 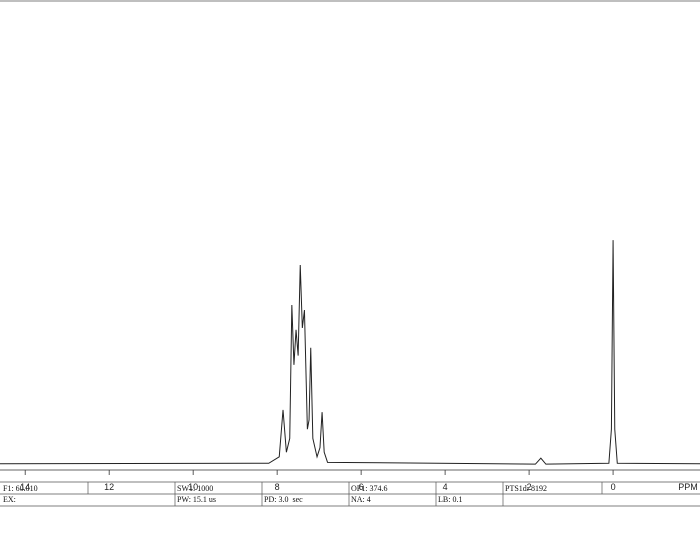 I want to click on param: NA: 4, so click(x=361, y=499).